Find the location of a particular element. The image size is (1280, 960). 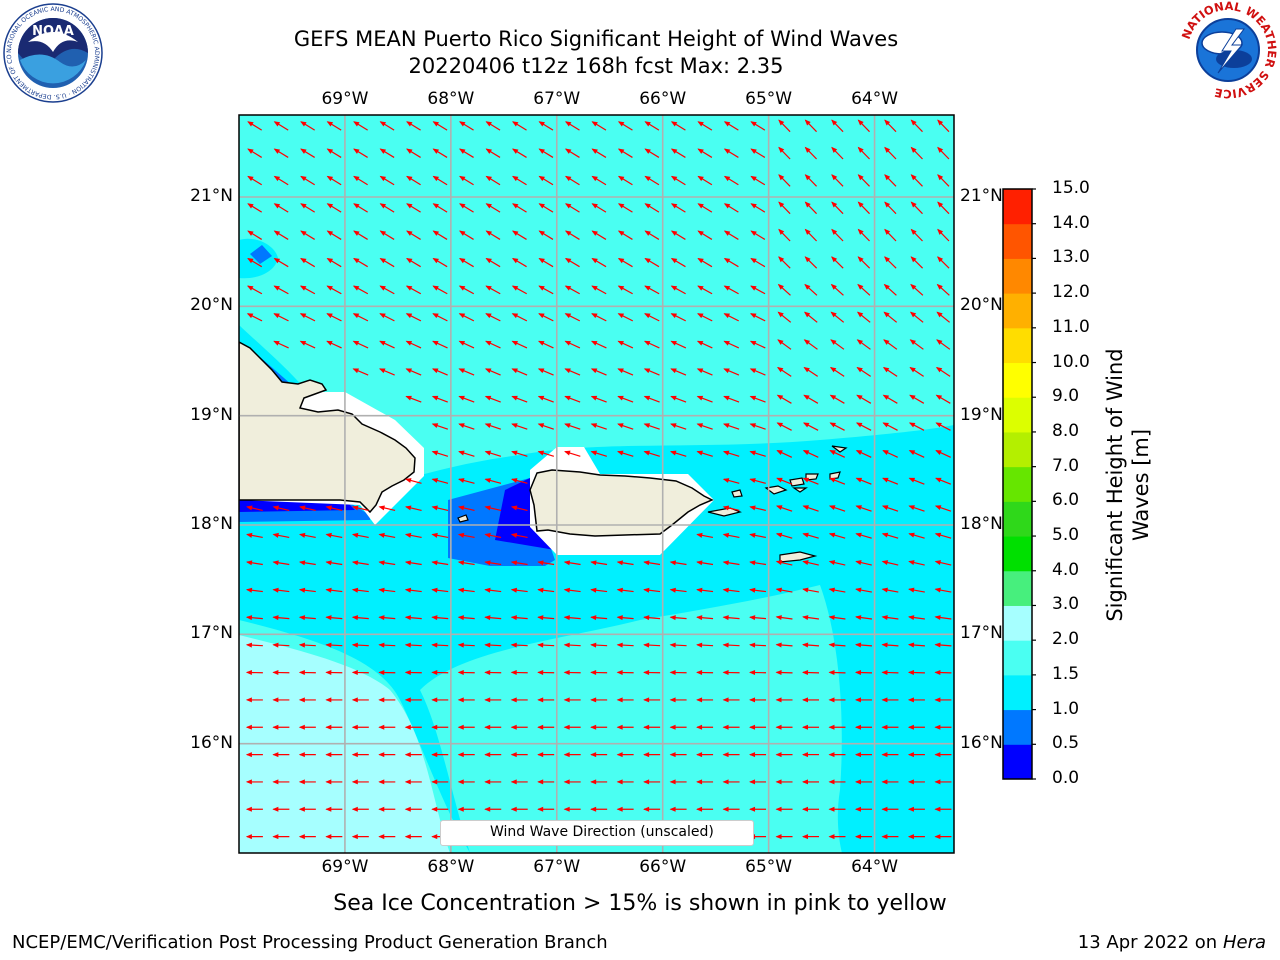

colorbar-title-line1: Significant Height of Wind is located at coordinates (1115, 485).